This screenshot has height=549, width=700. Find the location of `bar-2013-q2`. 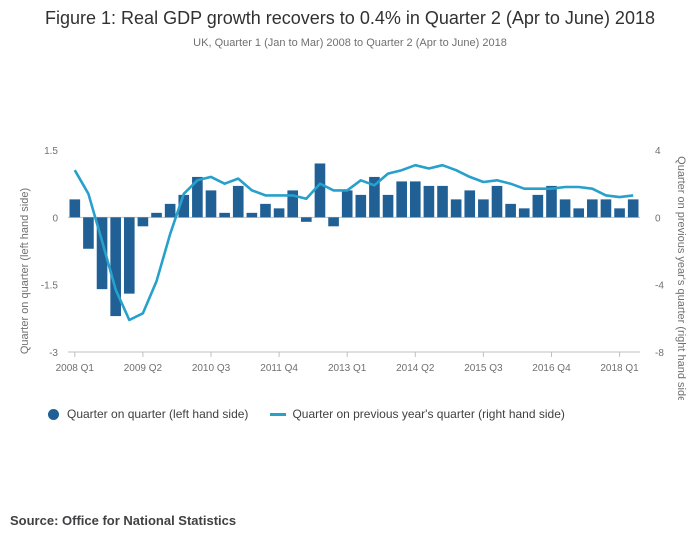

bar-2013-q2 is located at coordinates (361, 206).